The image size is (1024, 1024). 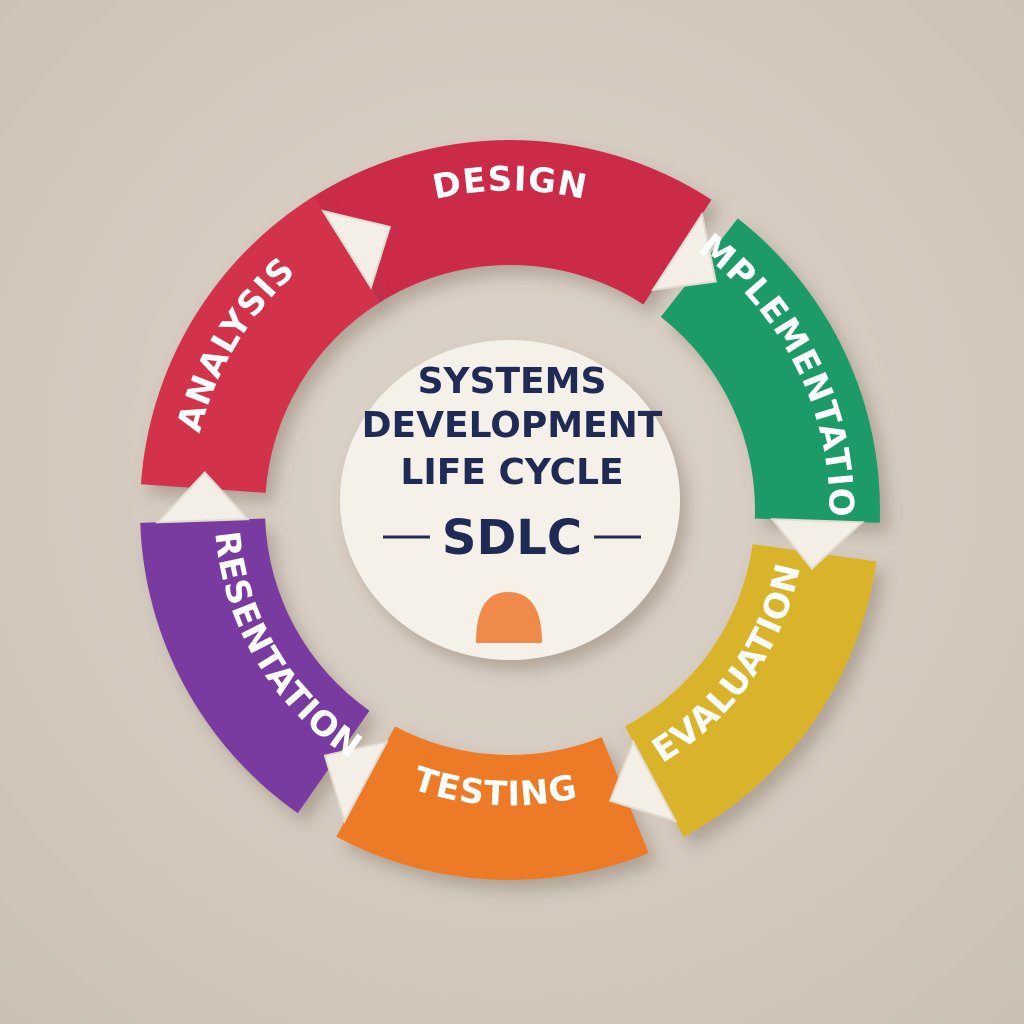 I want to click on center-title-line-1: SYSTEMS, so click(x=512, y=381).